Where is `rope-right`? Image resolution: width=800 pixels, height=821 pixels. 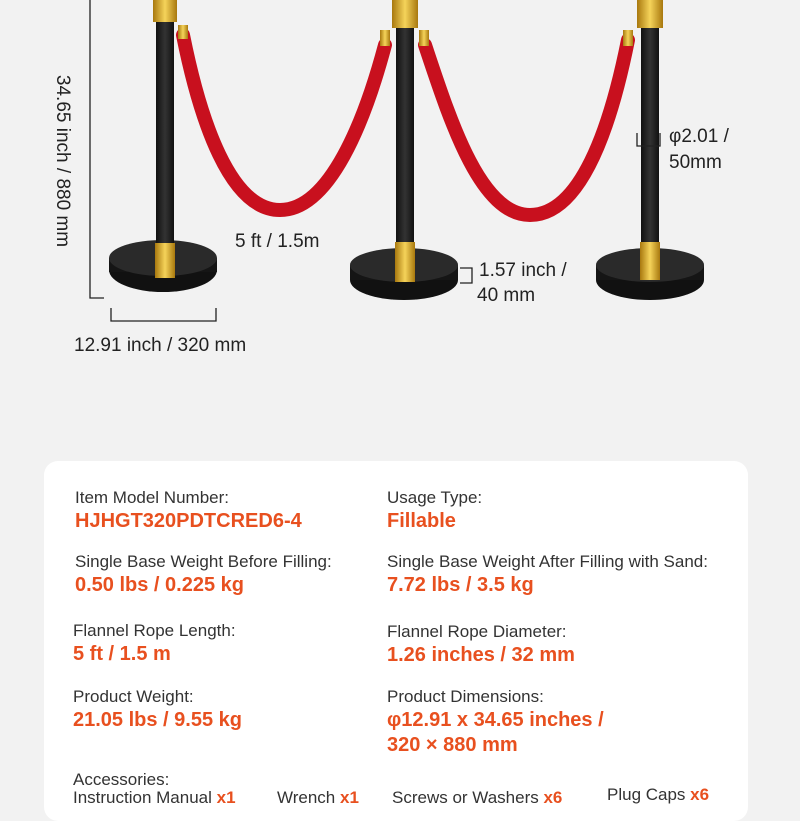 rope-right is located at coordinates (526, 128).